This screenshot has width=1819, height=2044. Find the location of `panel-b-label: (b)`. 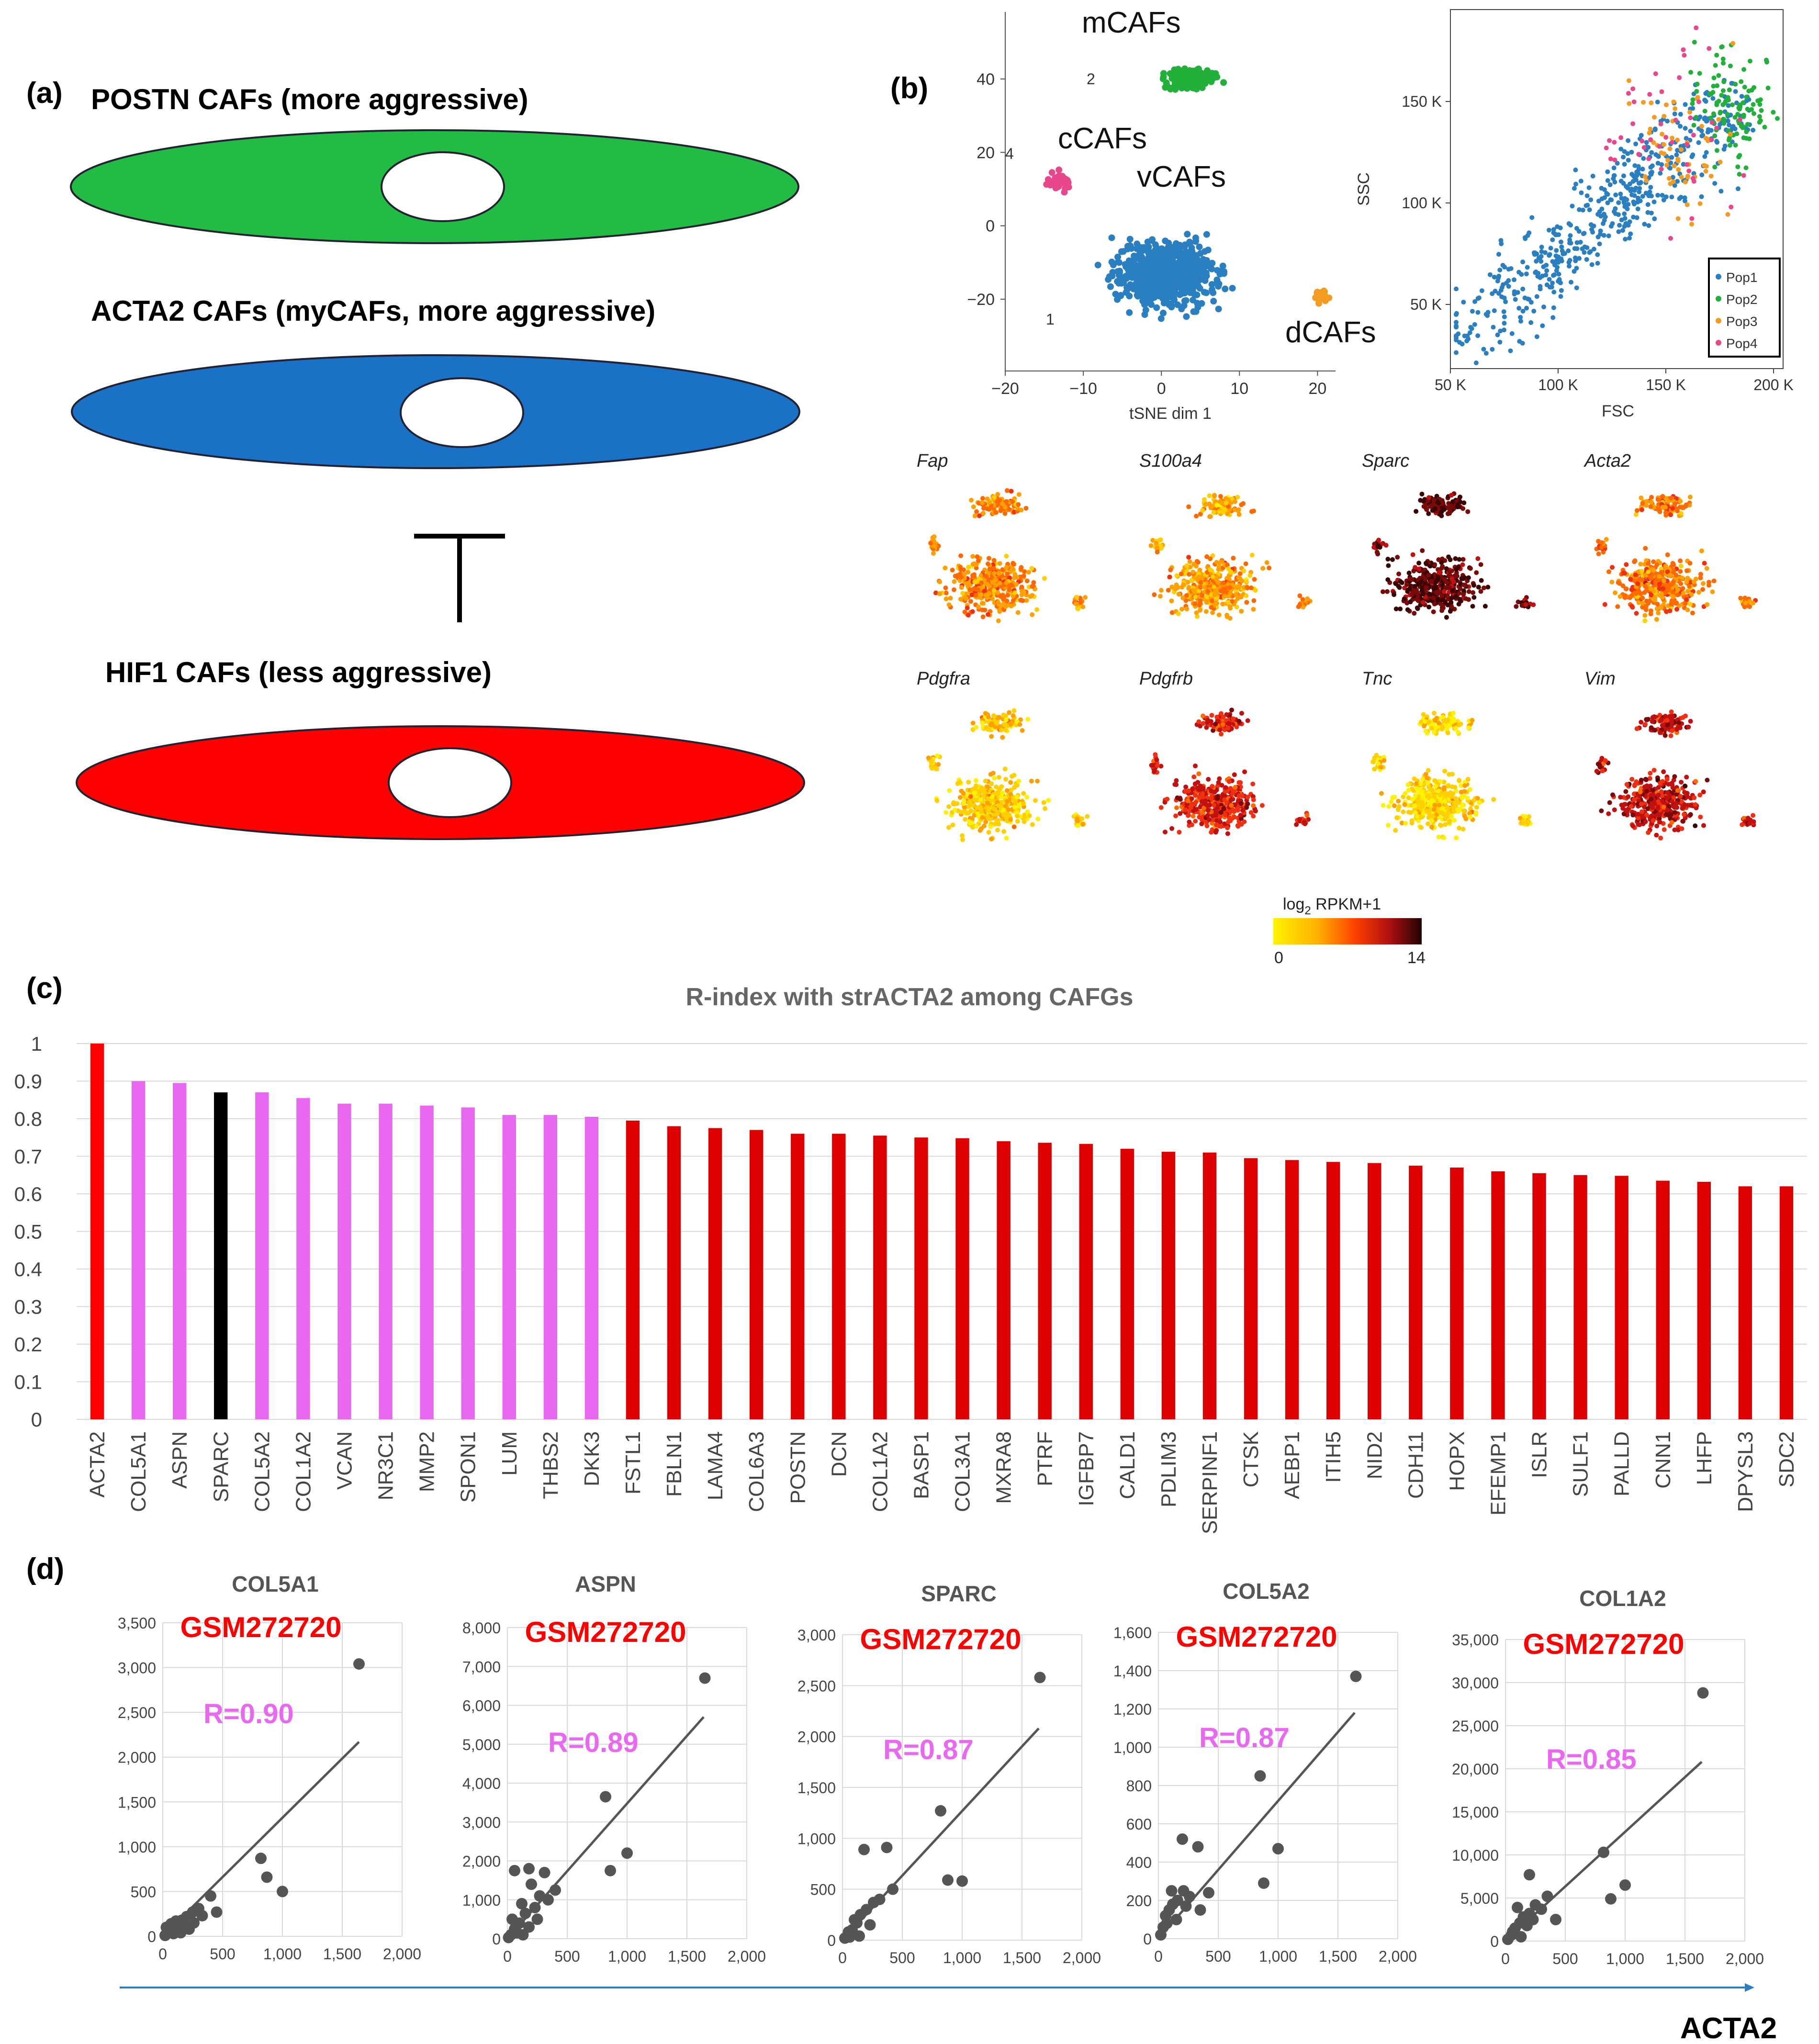

panel-b-label: (b) is located at coordinates (909, 88).